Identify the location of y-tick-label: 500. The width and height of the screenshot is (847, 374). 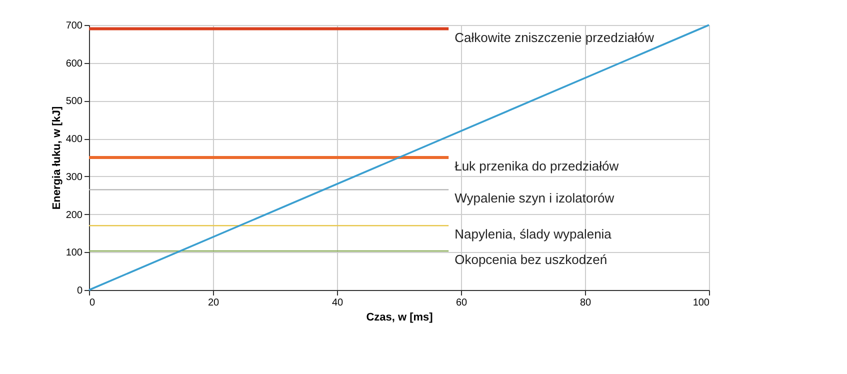
(74, 102).